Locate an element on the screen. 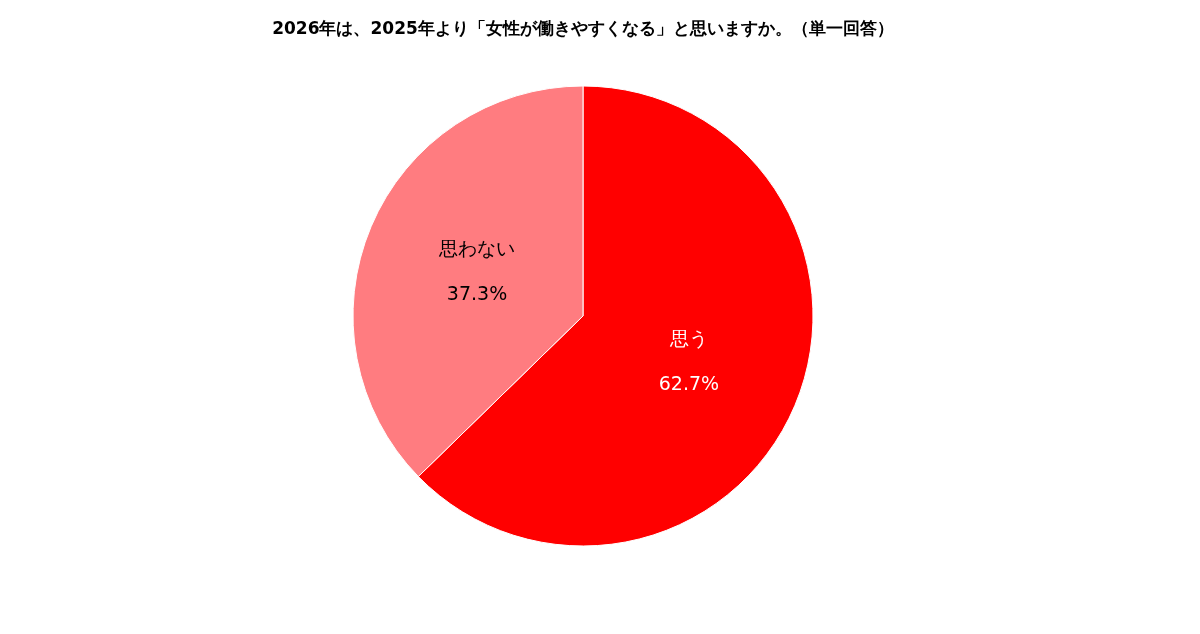 The image size is (1200, 634). data-label: 37.3% is located at coordinates (477, 293).